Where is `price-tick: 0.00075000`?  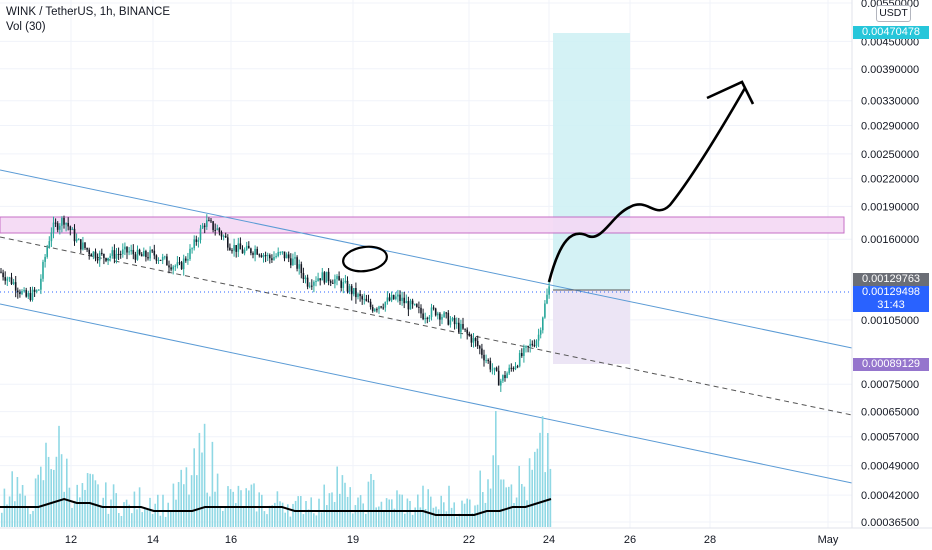
price-tick: 0.00075000 is located at coordinates (890, 385).